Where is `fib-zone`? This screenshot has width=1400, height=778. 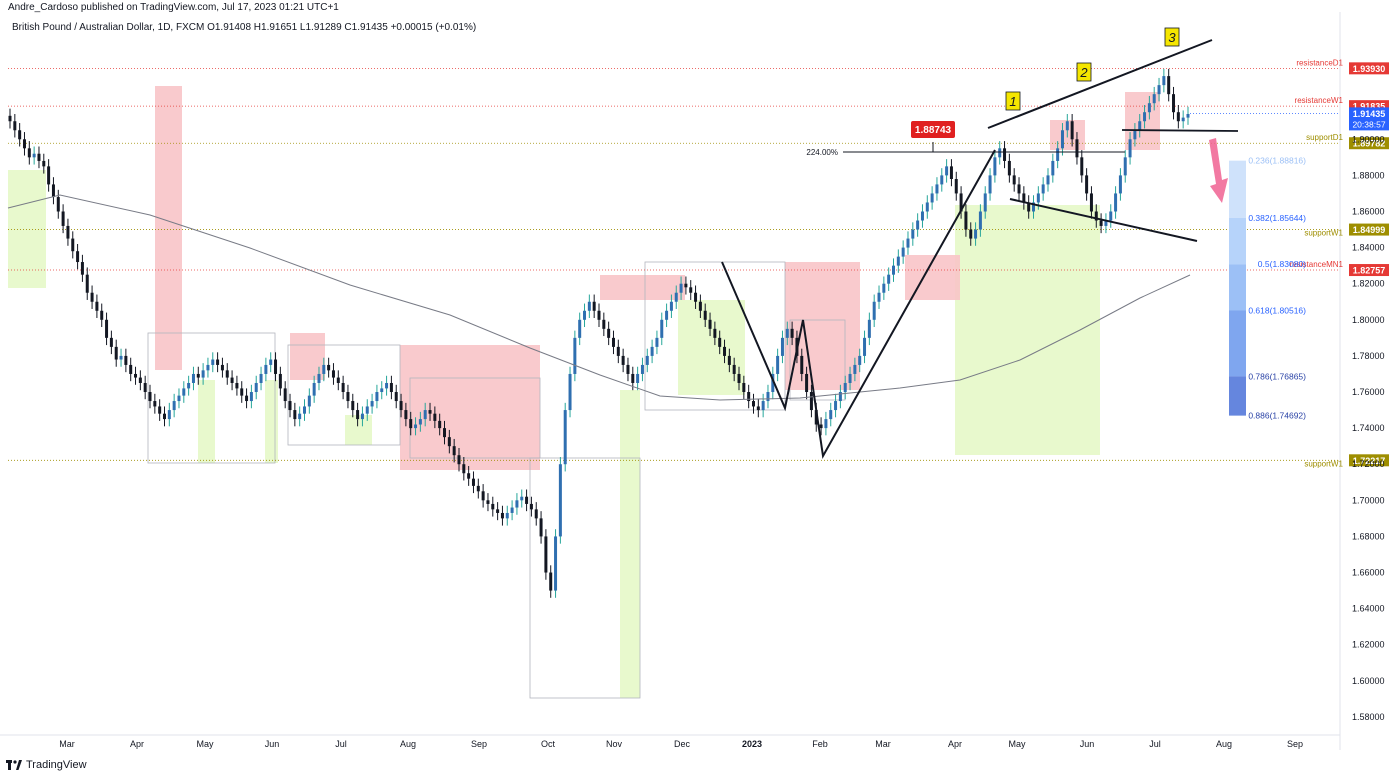
fib-zone is located at coordinates (1237, 396).